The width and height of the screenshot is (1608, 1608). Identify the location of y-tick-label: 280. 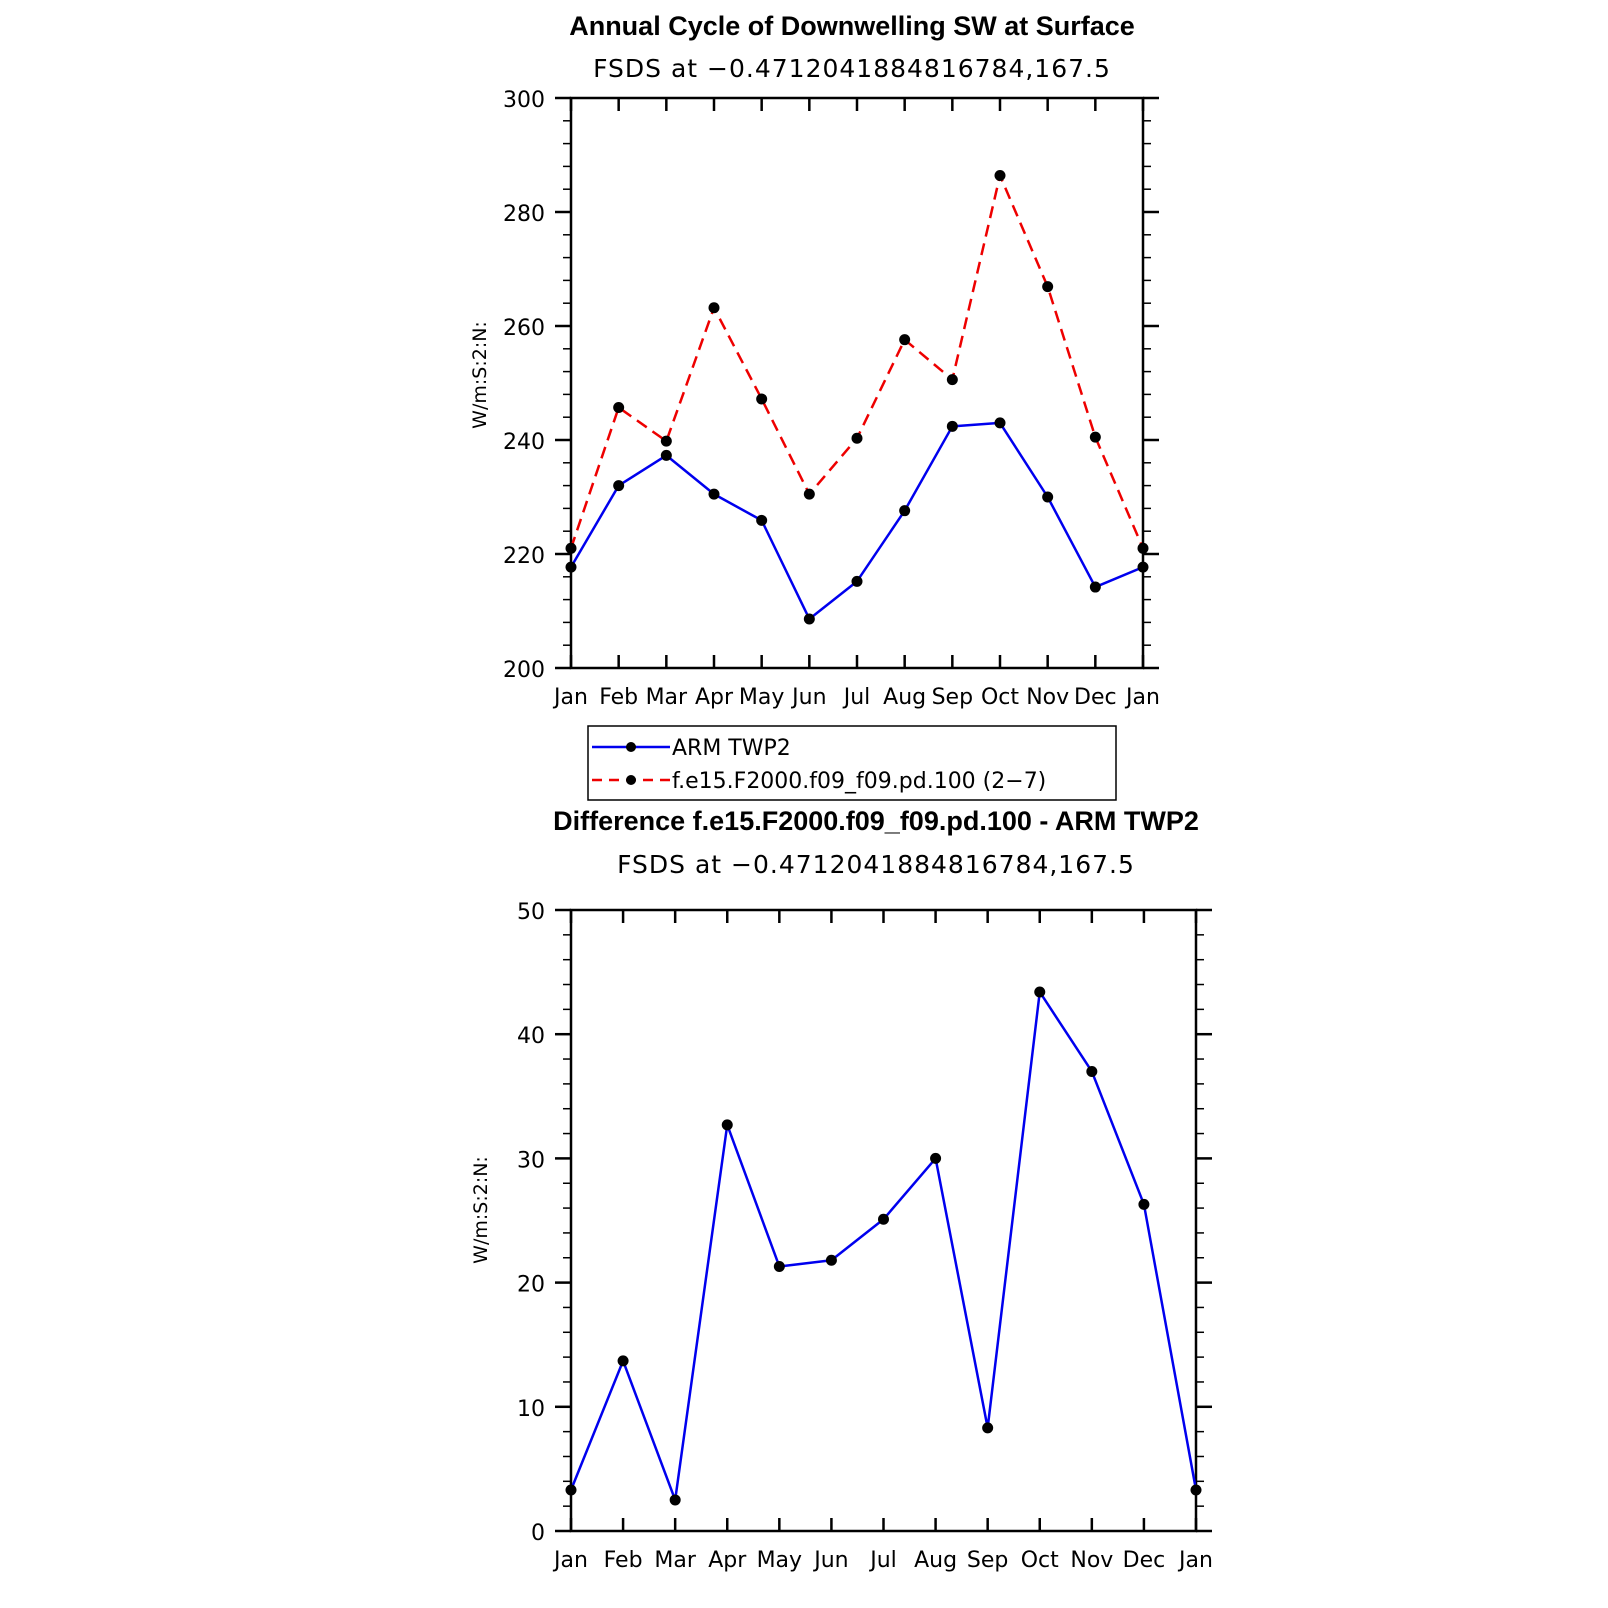
(524, 214).